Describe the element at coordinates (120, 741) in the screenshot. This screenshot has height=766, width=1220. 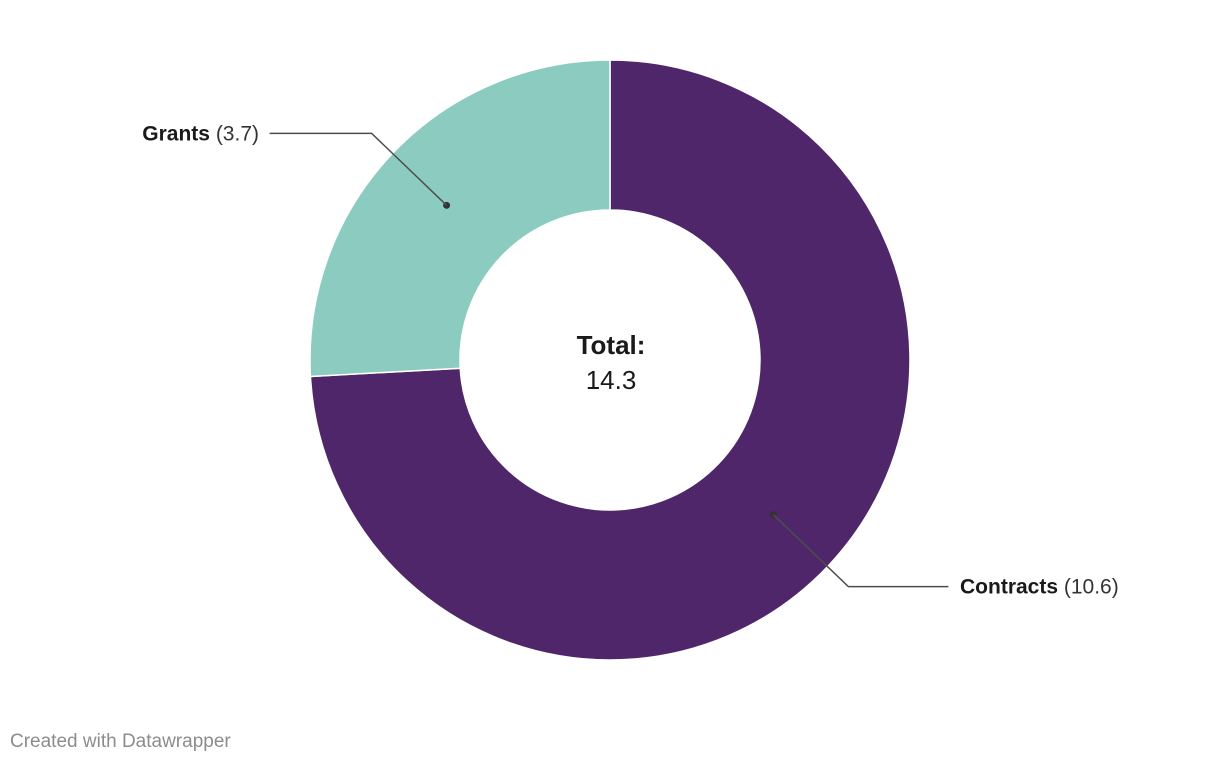
I see `datawrapper-credit-link: Created with Datawrapper` at that location.